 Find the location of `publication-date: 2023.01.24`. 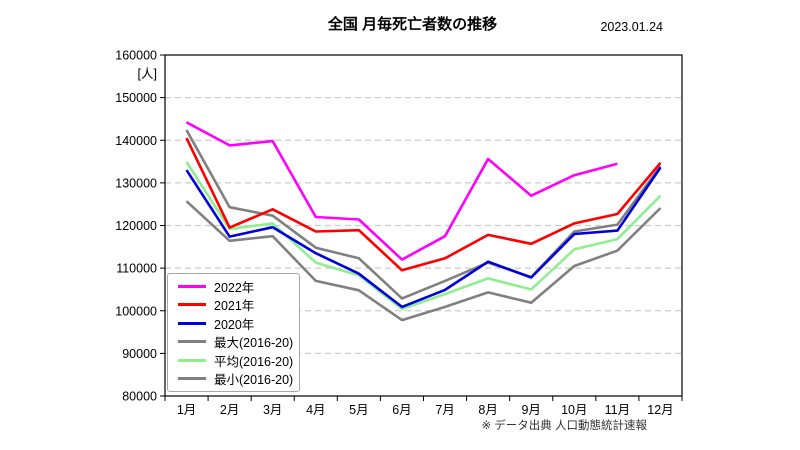

publication-date: 2023.01.24 is located at coordinates (631, 27).